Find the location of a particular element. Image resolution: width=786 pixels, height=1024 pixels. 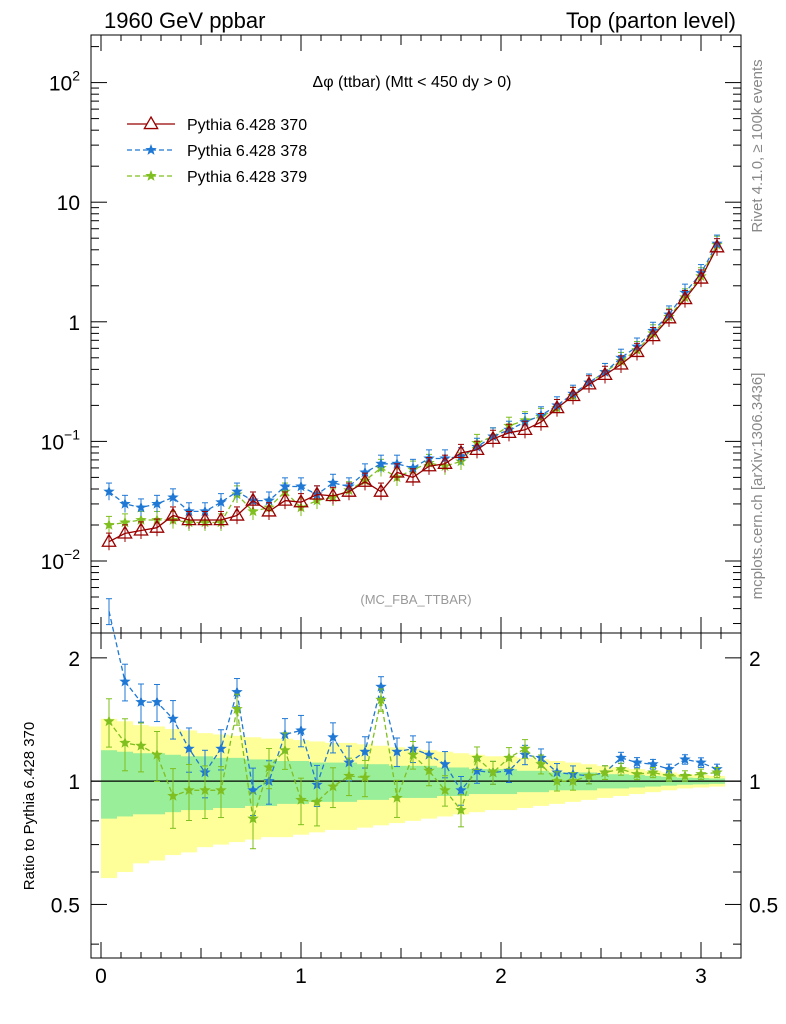

ratio-y-tick-label: 1 is located at coordinates (74, 782).